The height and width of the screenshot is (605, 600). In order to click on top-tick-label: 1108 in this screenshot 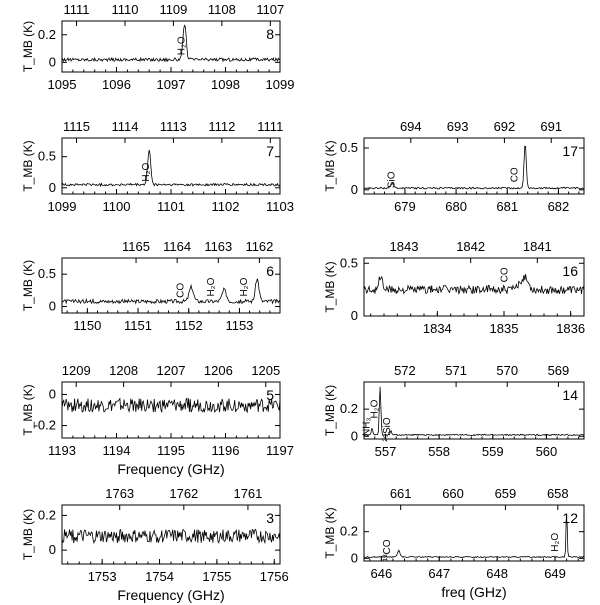, I will do `click(222, 9)`.